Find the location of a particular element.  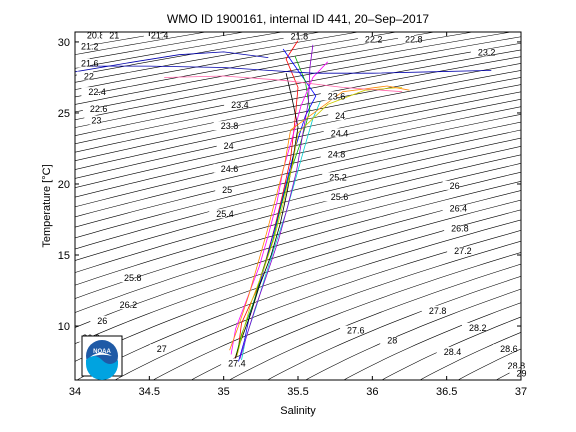

density-contour-label: 22.2 is located at coordinates (374, 40).